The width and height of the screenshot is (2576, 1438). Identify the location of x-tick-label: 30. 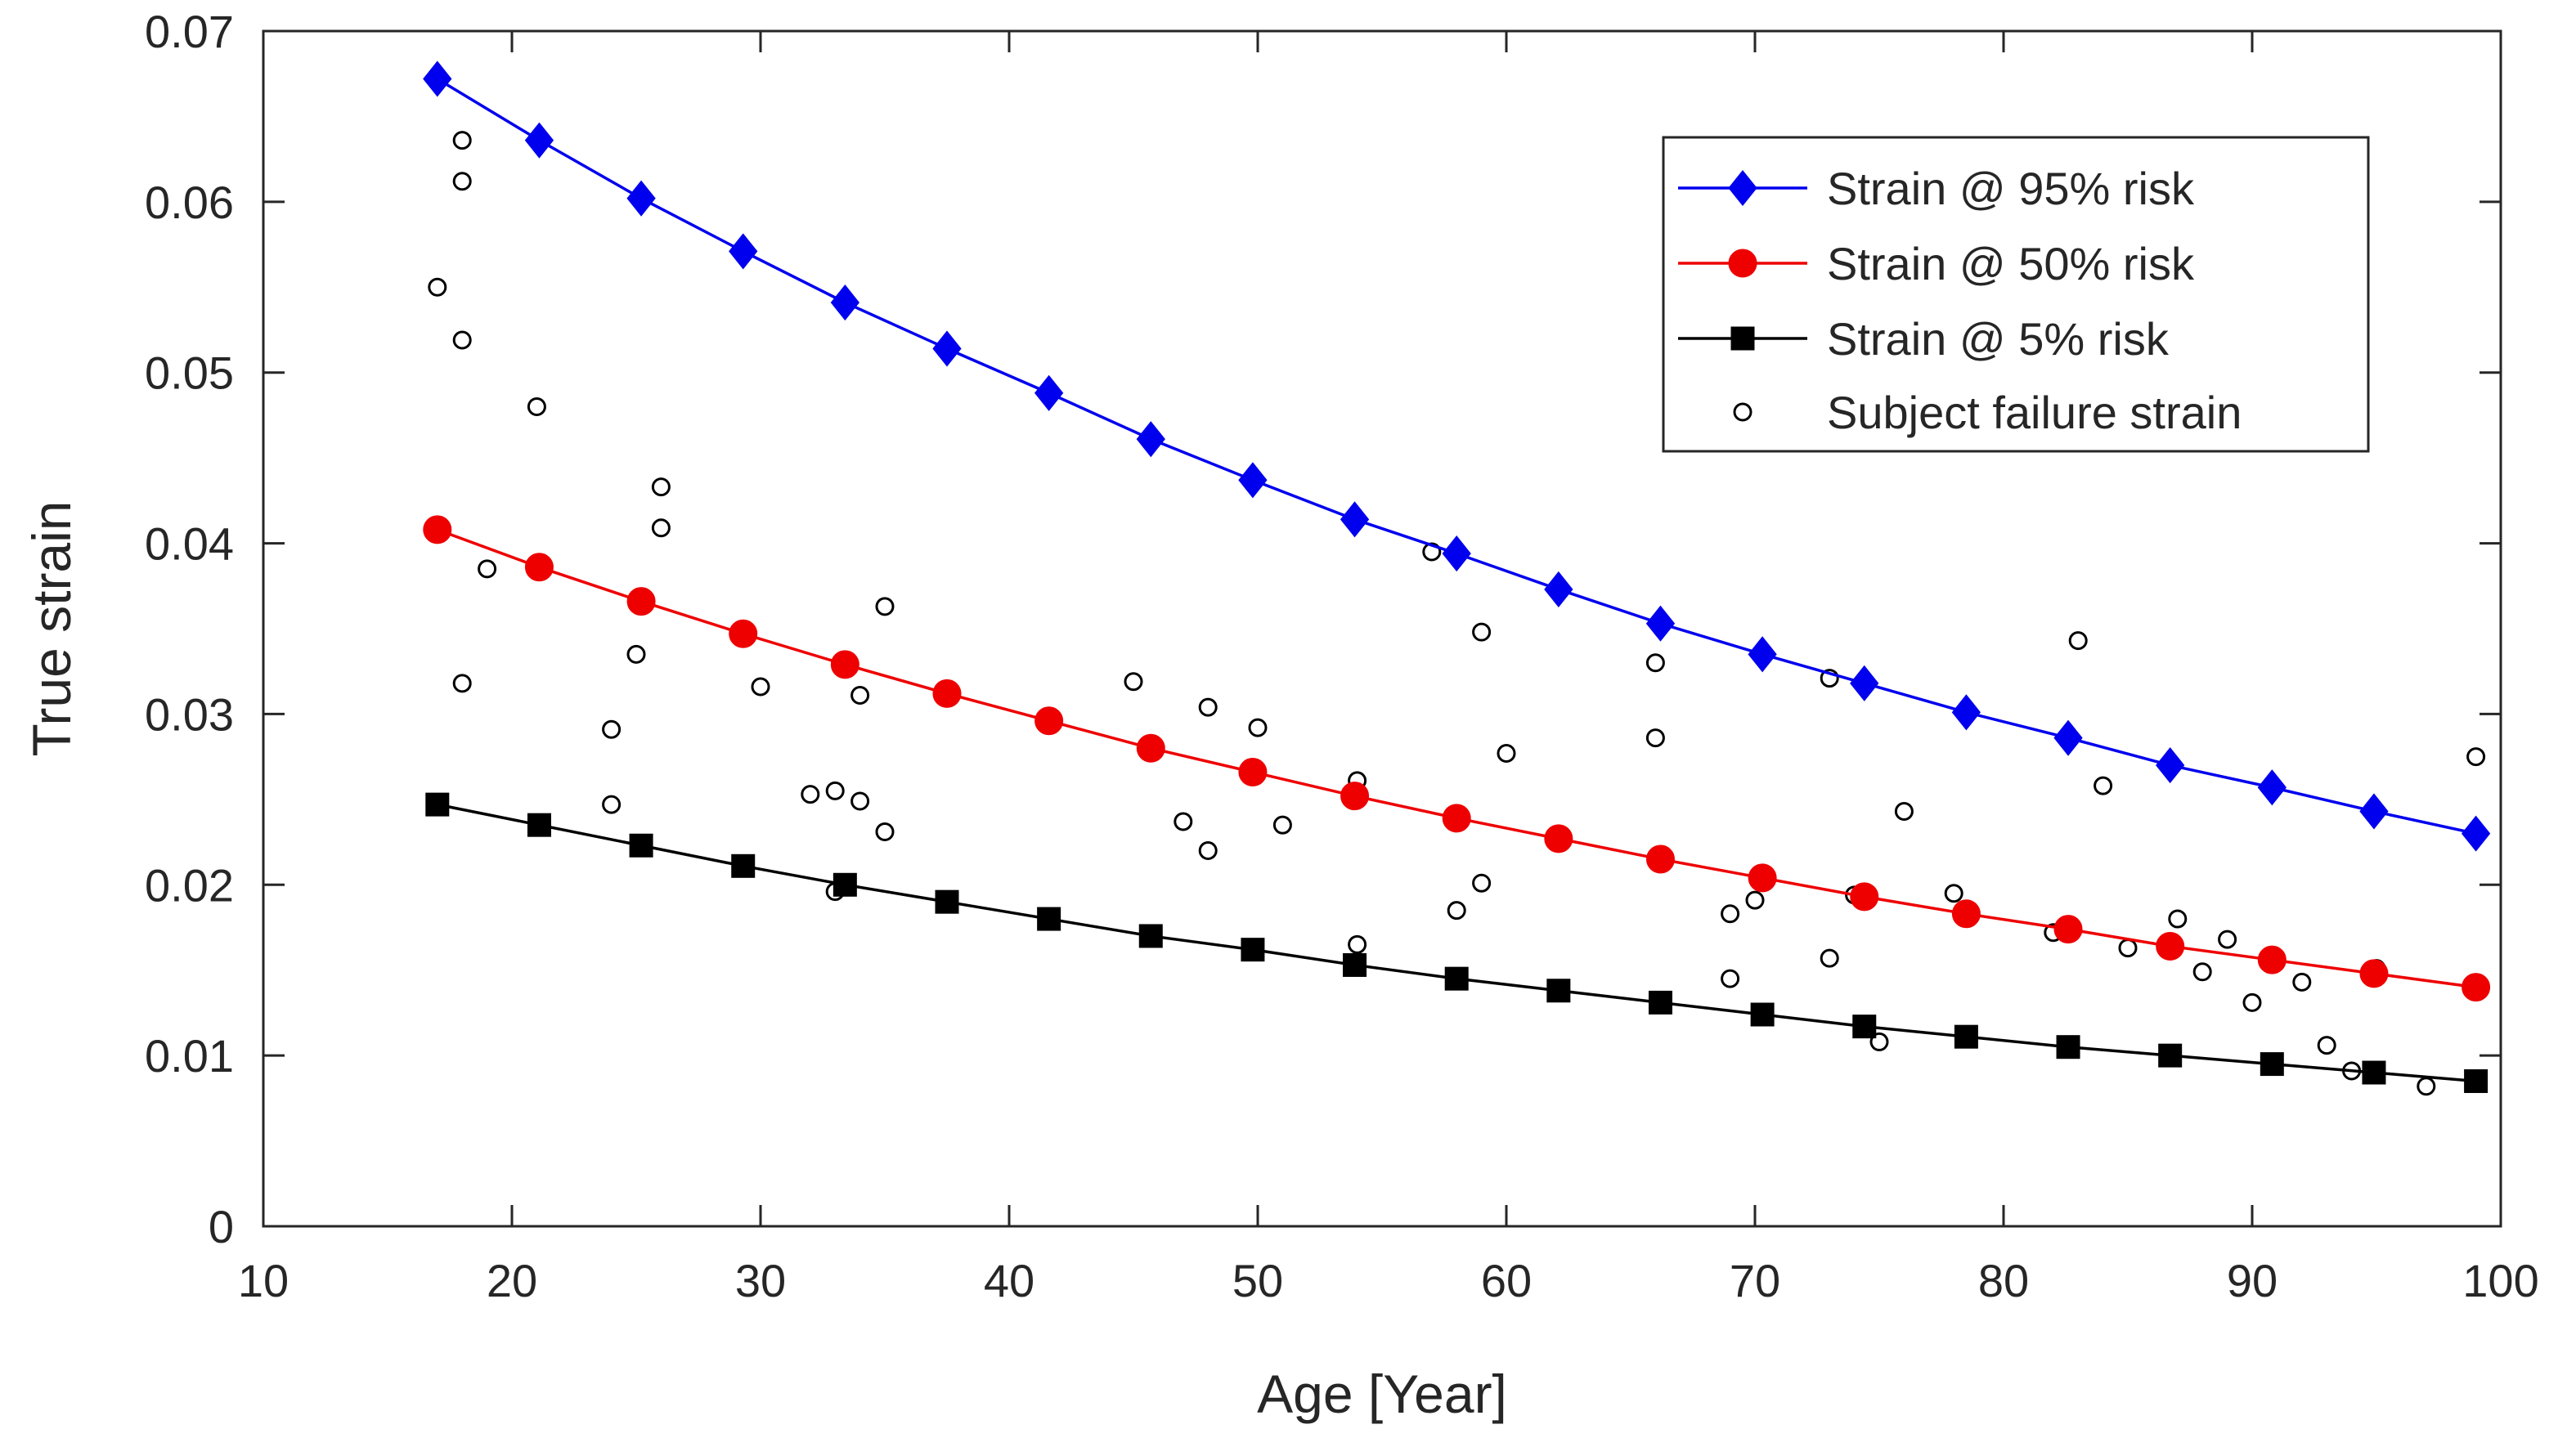
(760, 1280).